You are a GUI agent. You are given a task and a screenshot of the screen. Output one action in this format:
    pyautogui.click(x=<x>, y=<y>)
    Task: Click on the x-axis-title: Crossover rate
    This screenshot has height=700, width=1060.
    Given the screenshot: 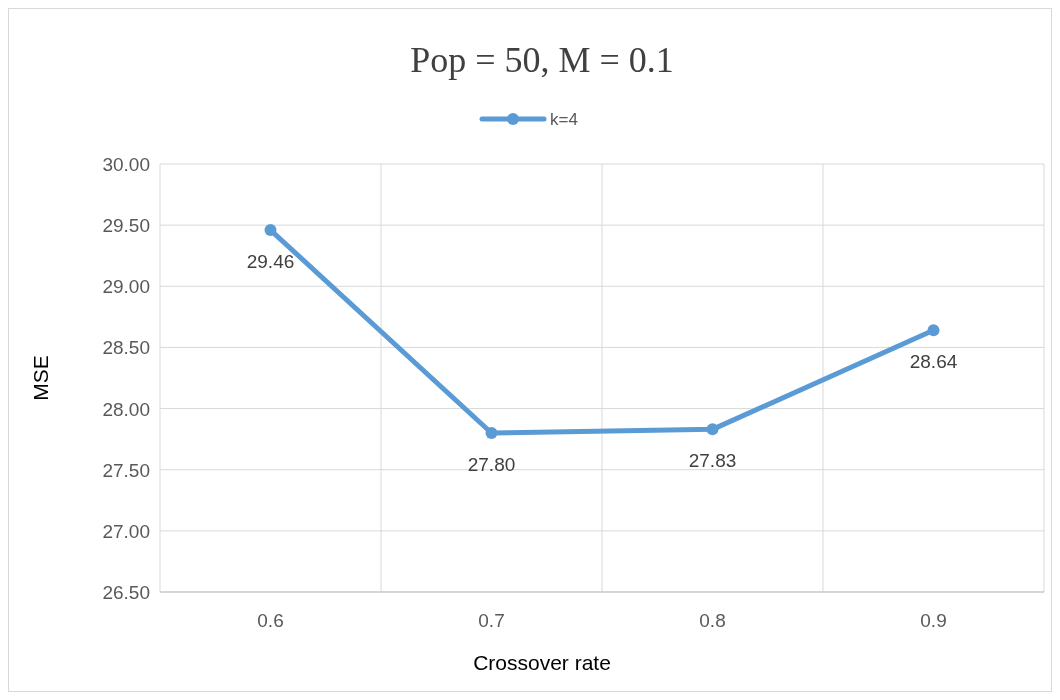 What is the action you would take?
    pyautogui.click(x=542, y=662)
    